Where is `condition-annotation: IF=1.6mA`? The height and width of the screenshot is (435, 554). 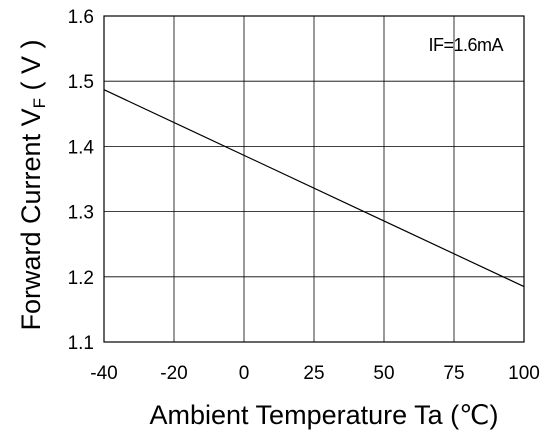 condition-annotation: IF=1.6mA is located at coordinates (465, 45).